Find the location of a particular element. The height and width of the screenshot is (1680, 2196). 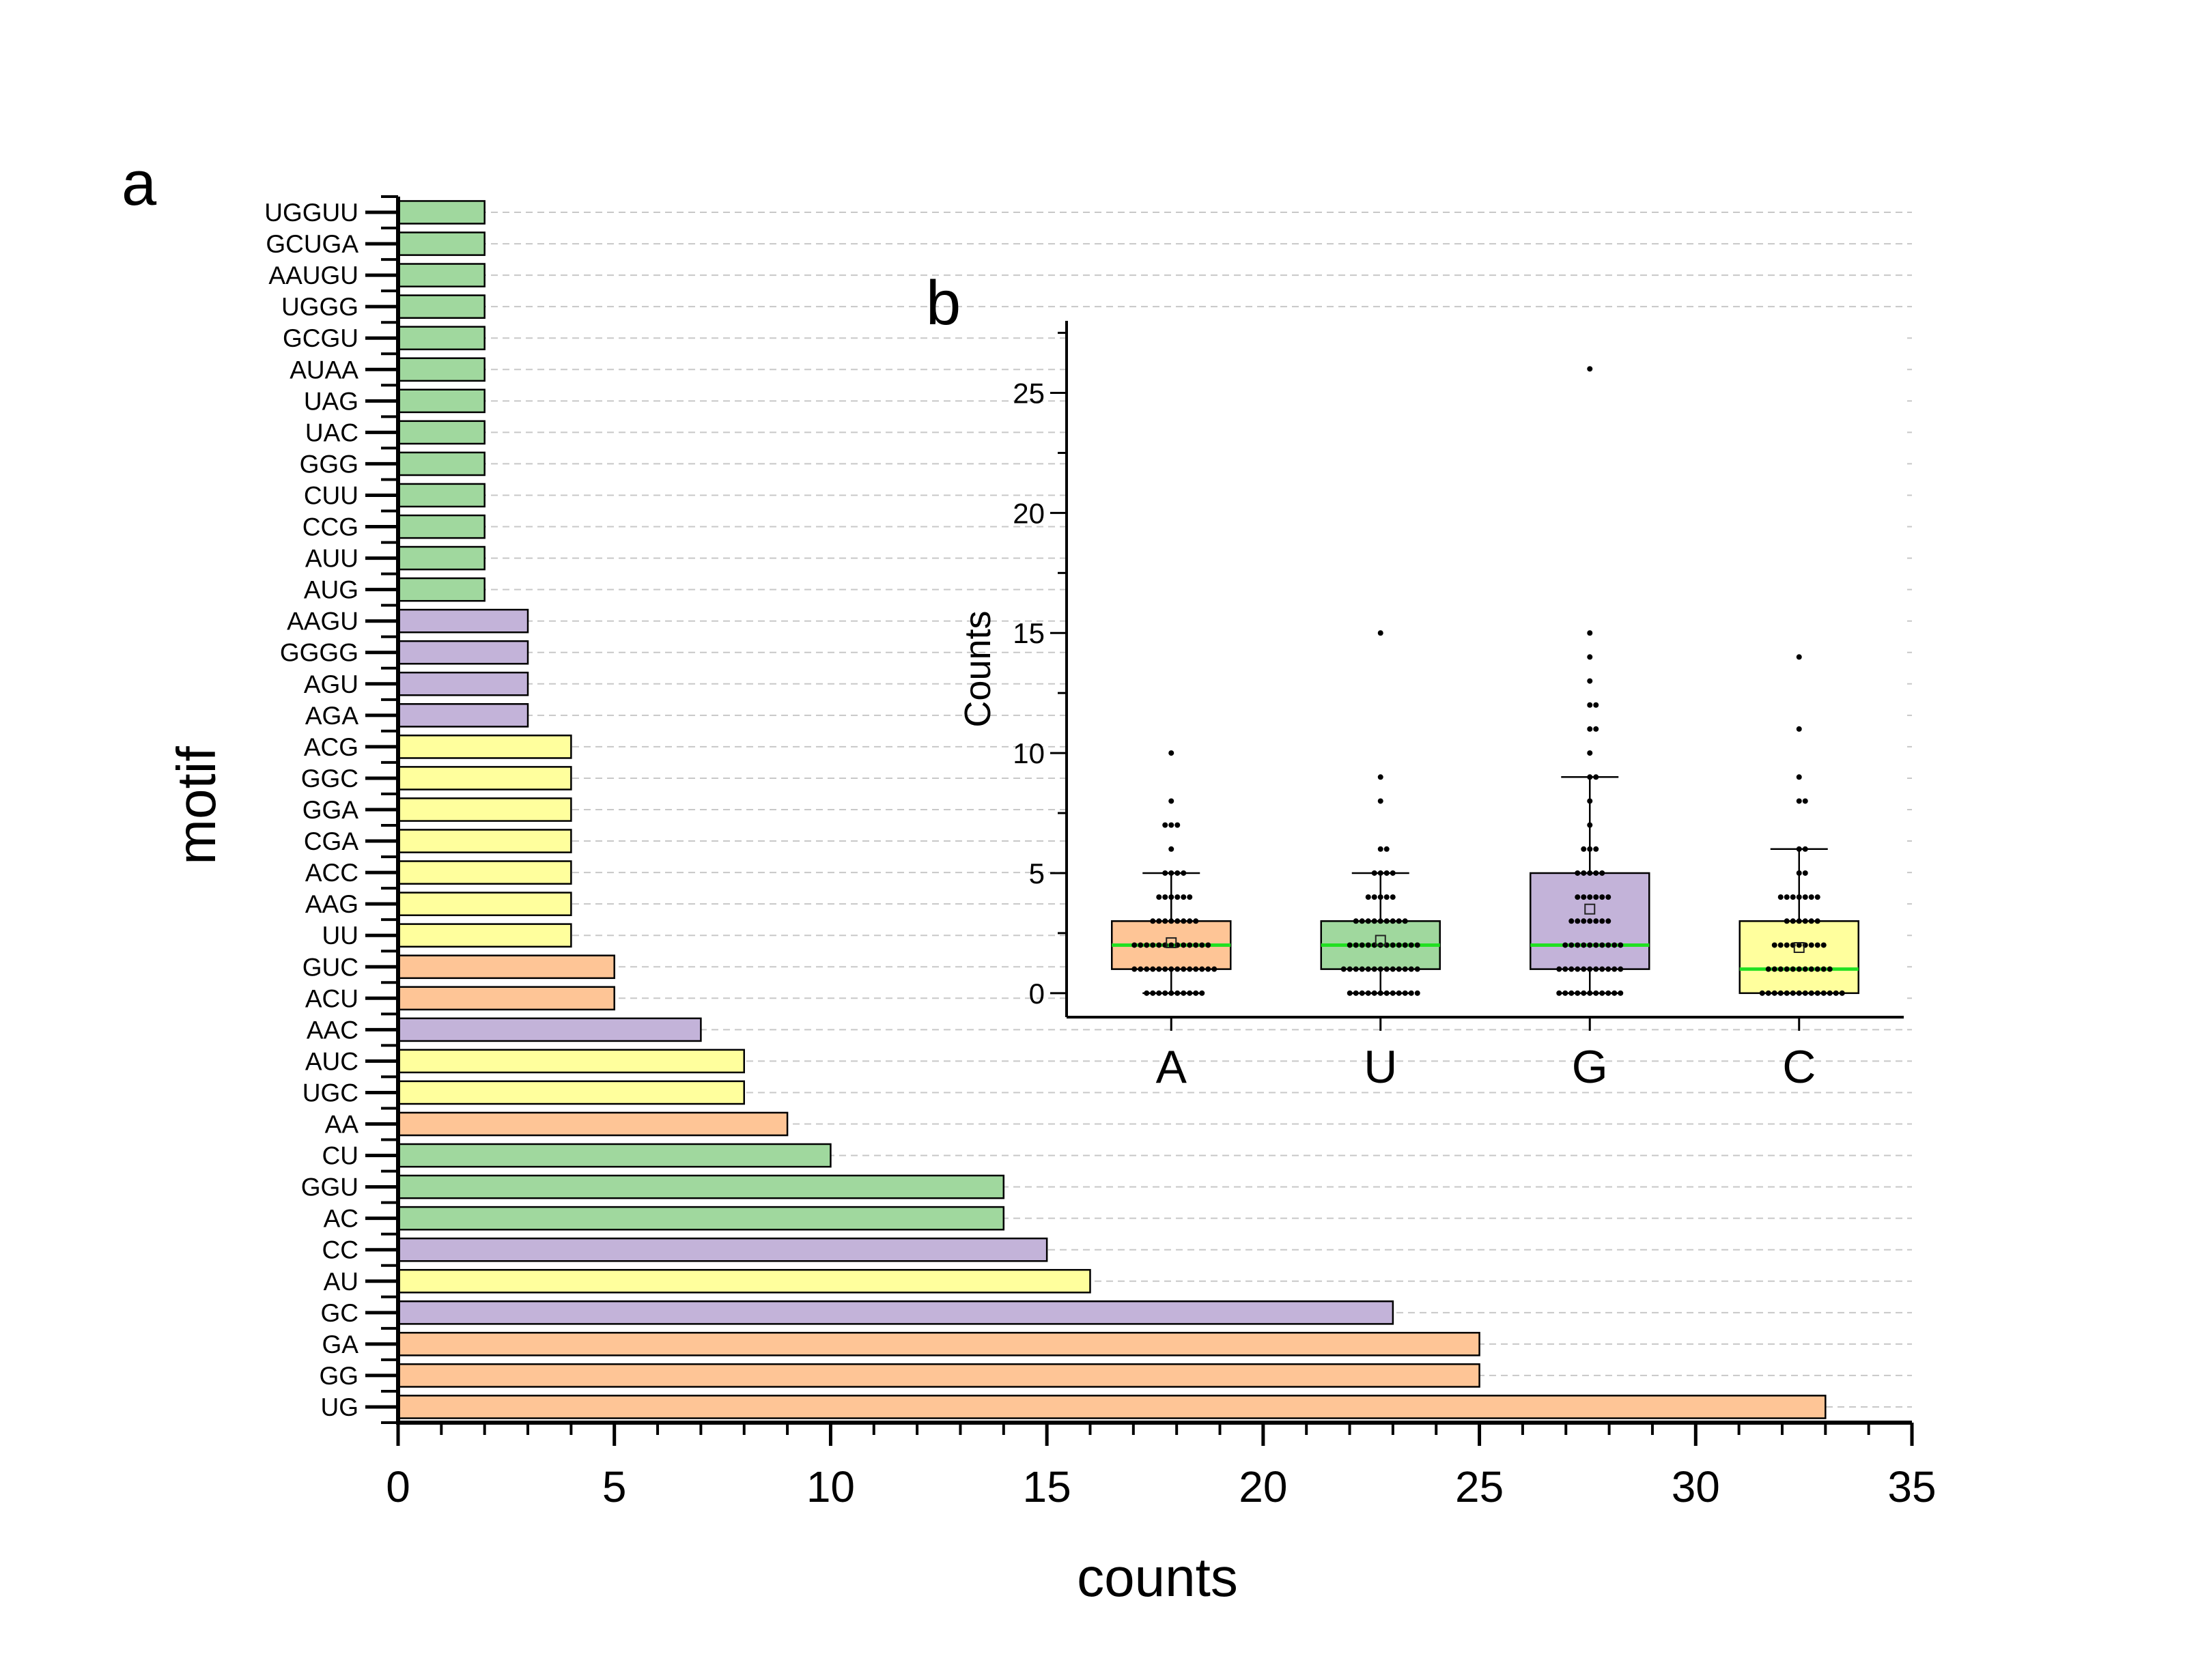

bar-ug is located at coordinates (1112, 1407).